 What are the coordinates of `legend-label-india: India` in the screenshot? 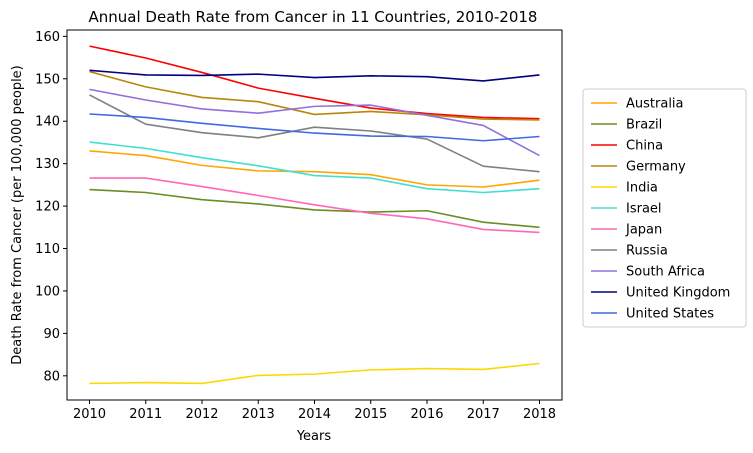 It's located at (642, 188).